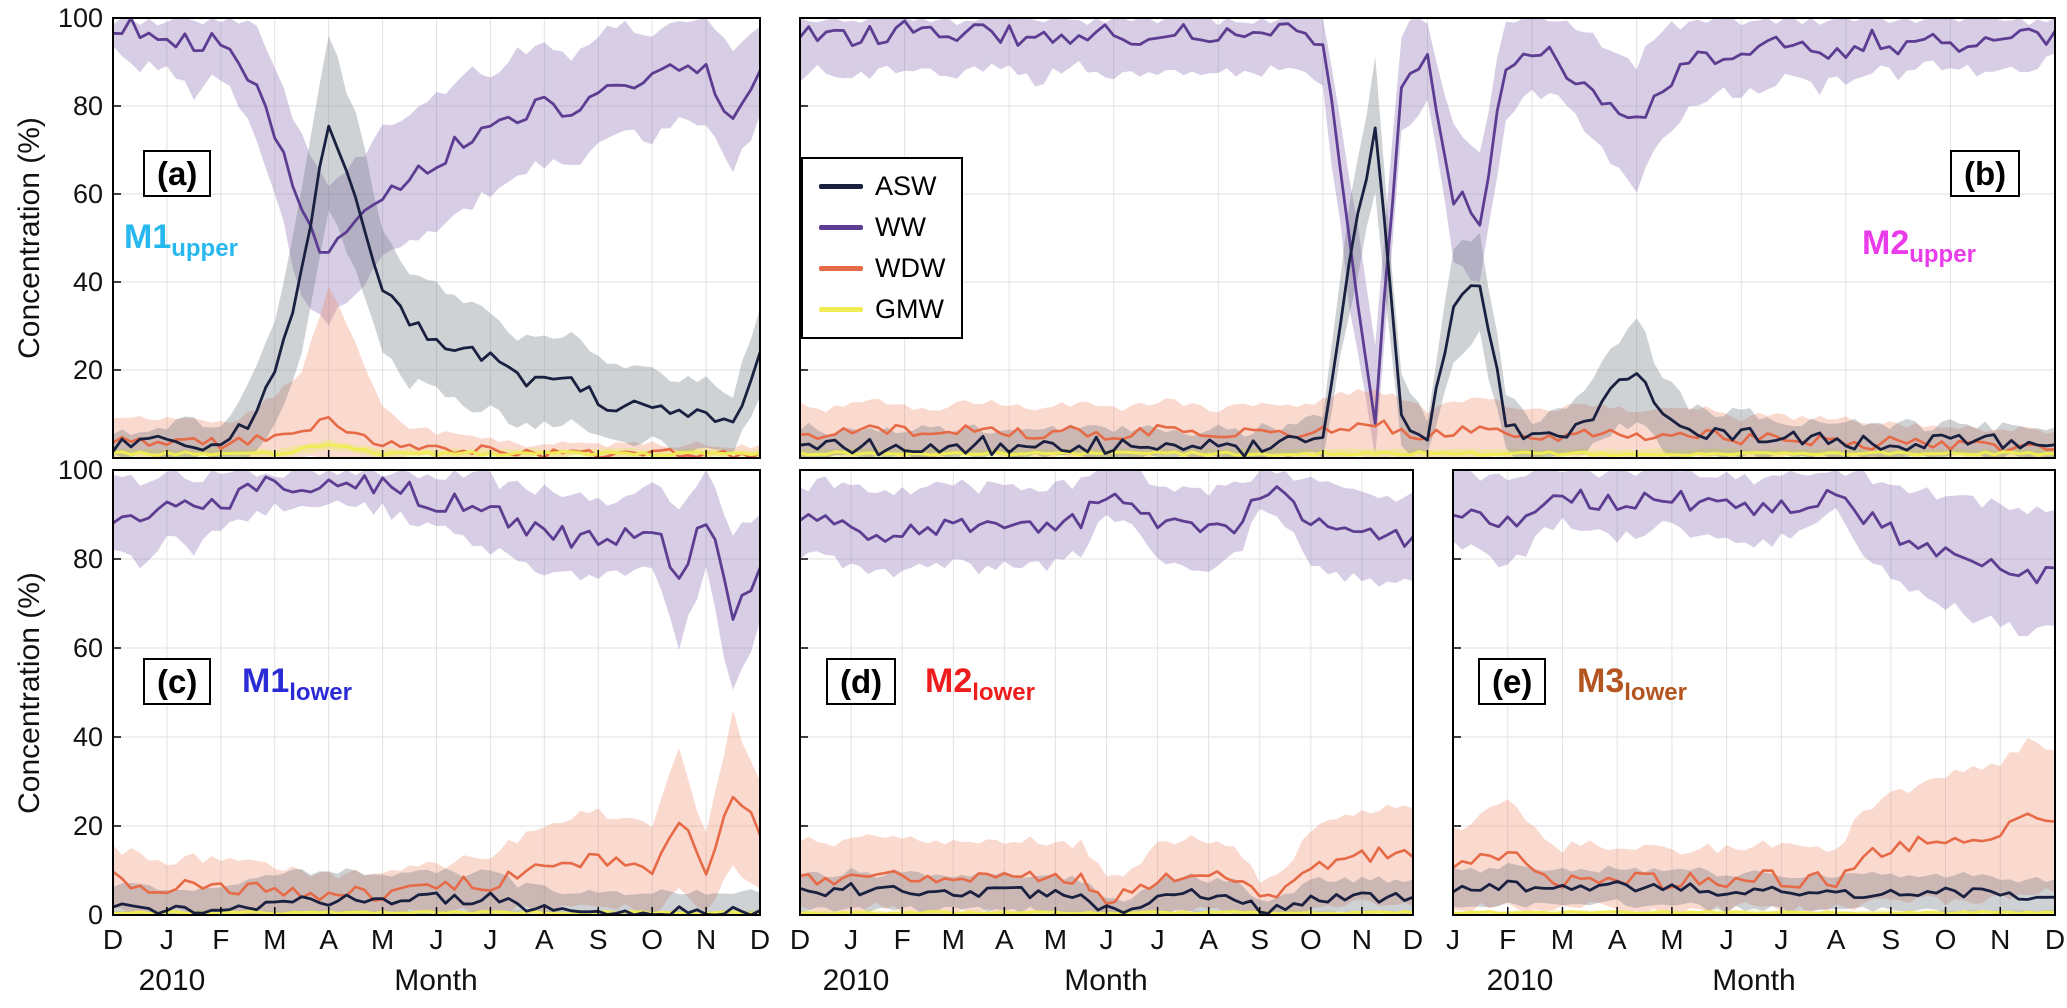 The width and height of the screenshot is (2067, 1008). What do you see at coordinates (909, 309) in the screenshot?
I see `legend-label: GMW` at bounding box center [909, 309].